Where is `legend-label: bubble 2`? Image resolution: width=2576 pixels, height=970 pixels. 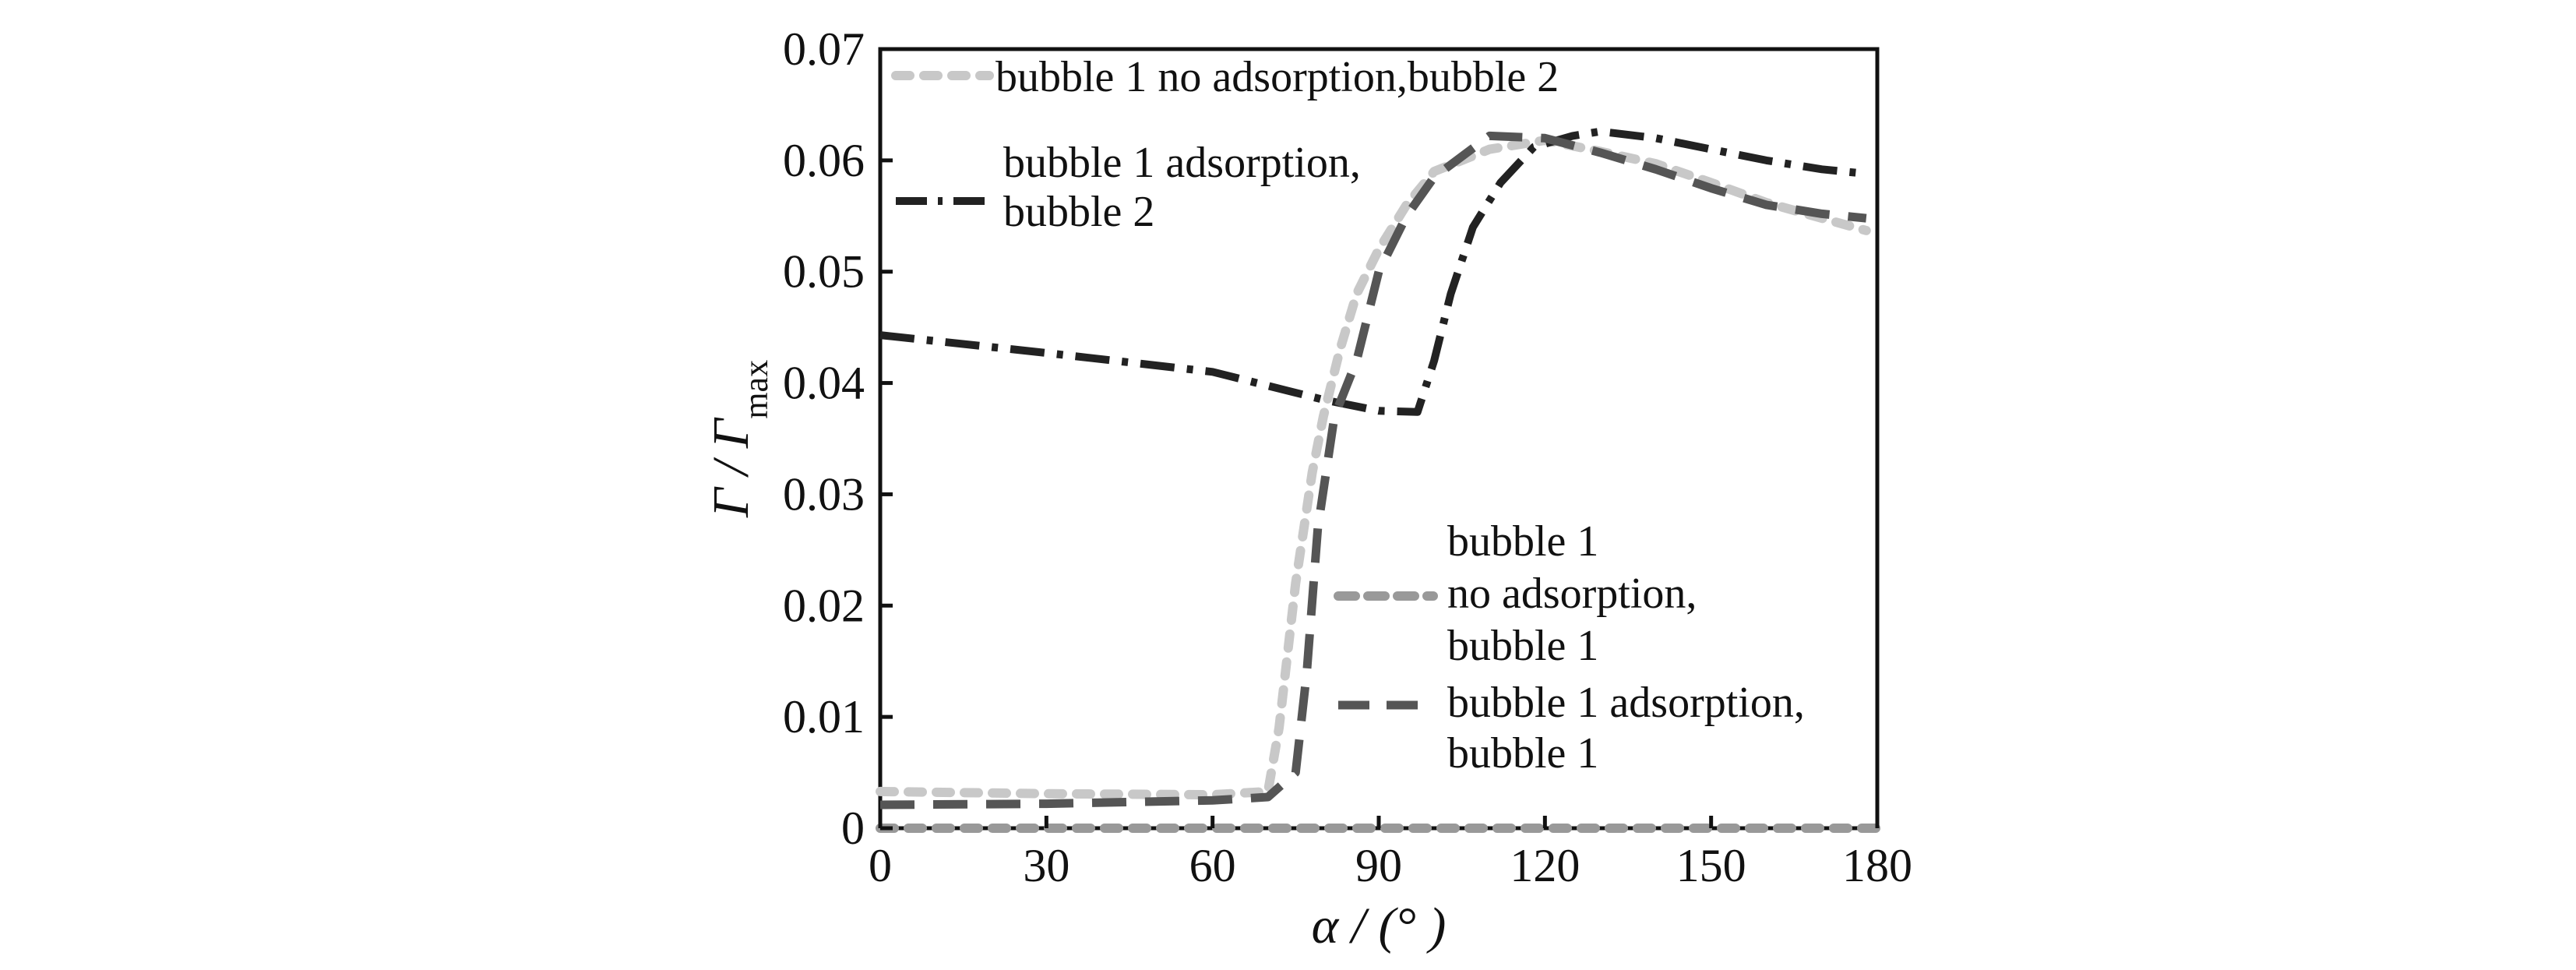
legend-label: bubble 2 is located at coordinates (1078, 212).